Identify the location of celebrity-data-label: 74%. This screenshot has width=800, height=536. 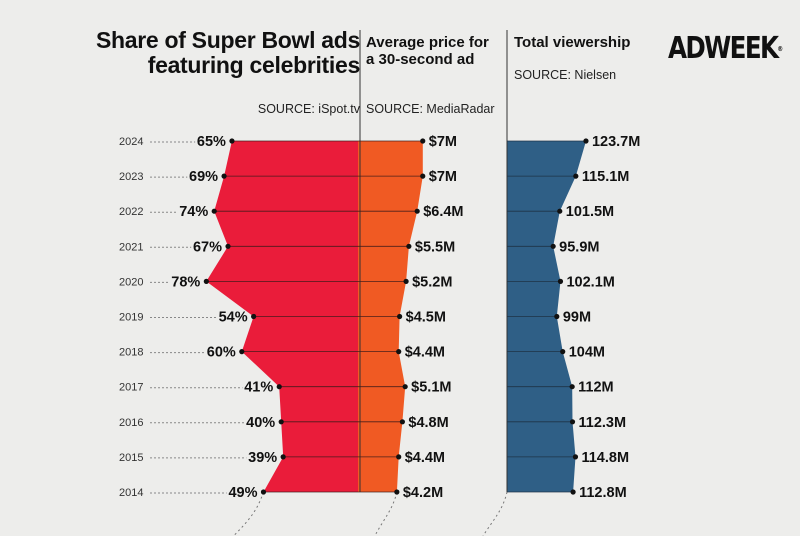
(193, 212).